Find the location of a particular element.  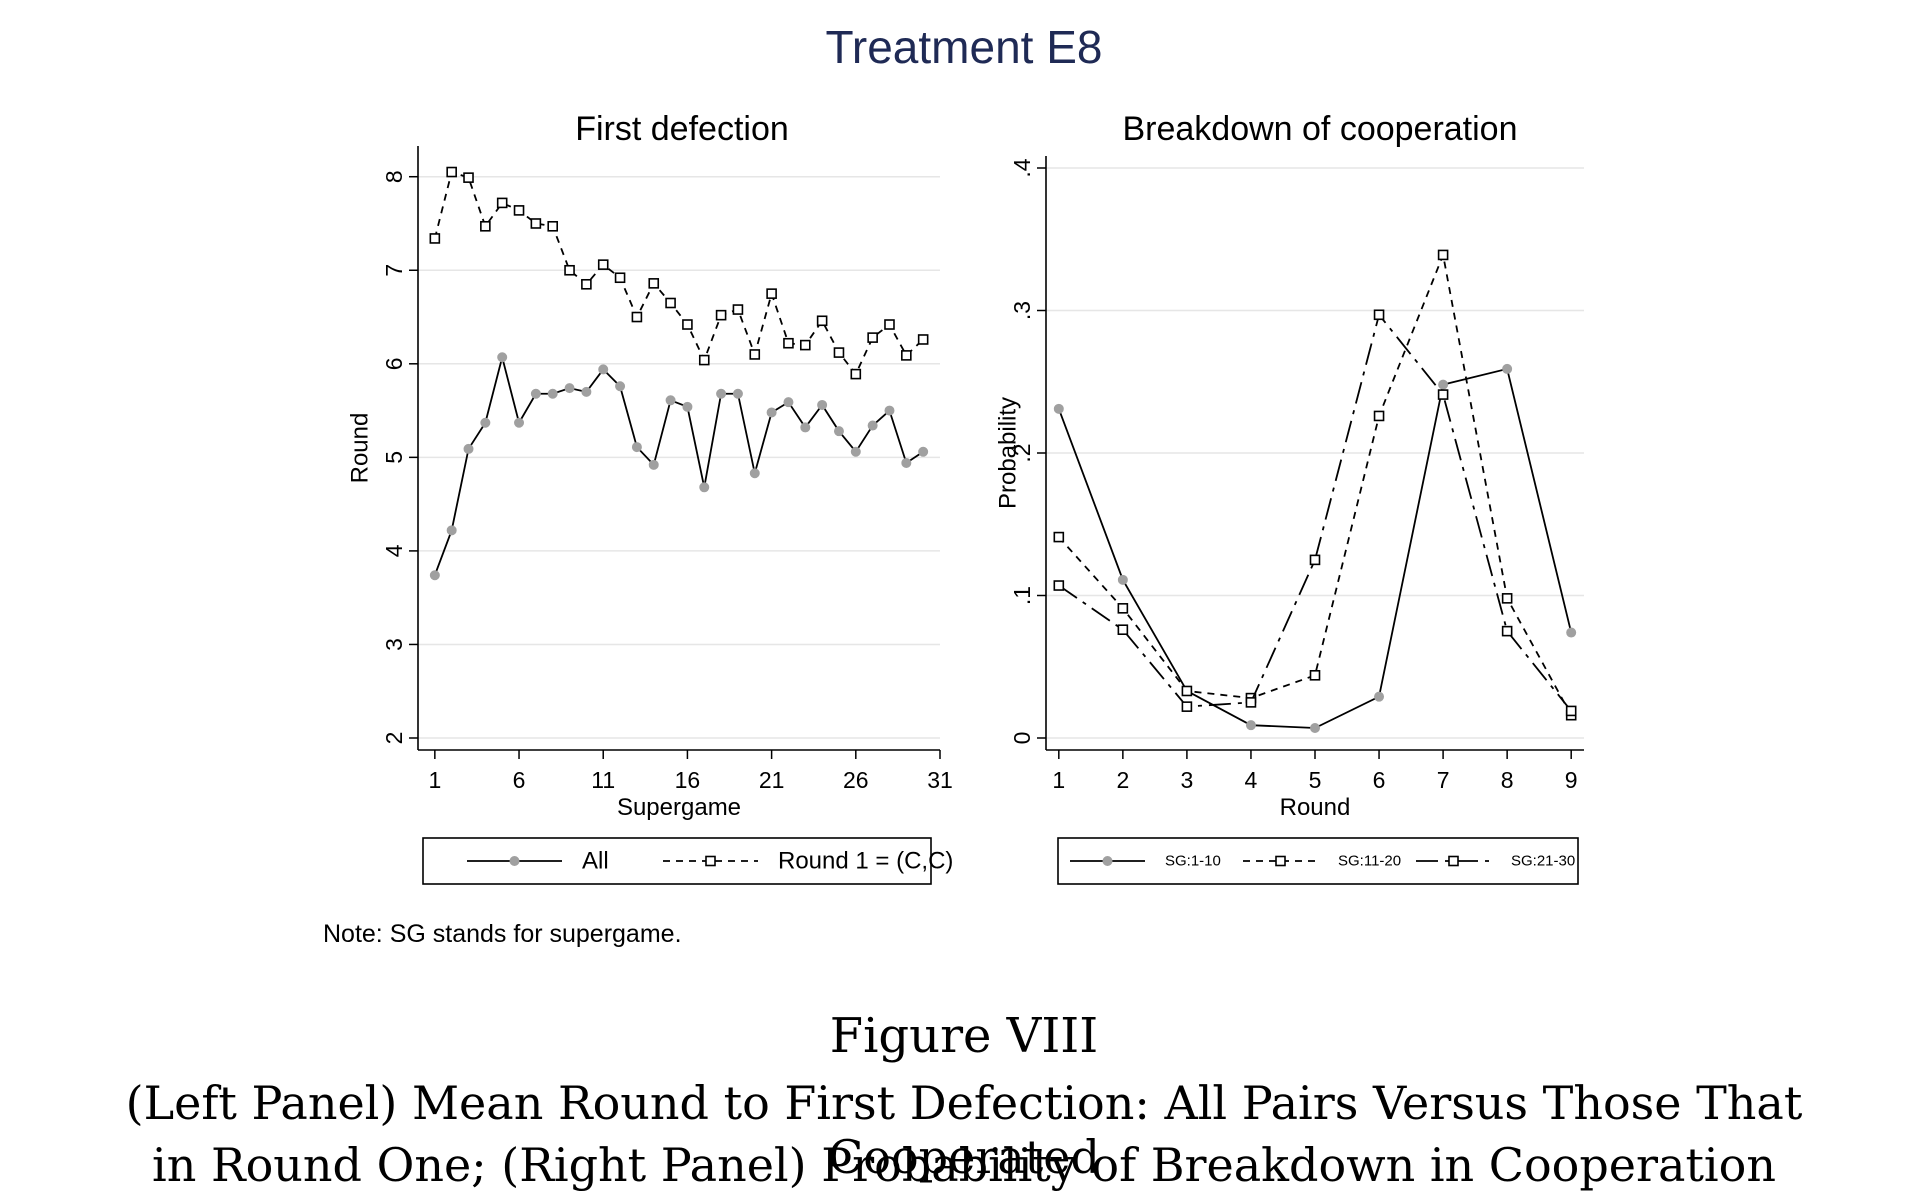

left-panel-title: First defection is located at coordinates (682, 129).